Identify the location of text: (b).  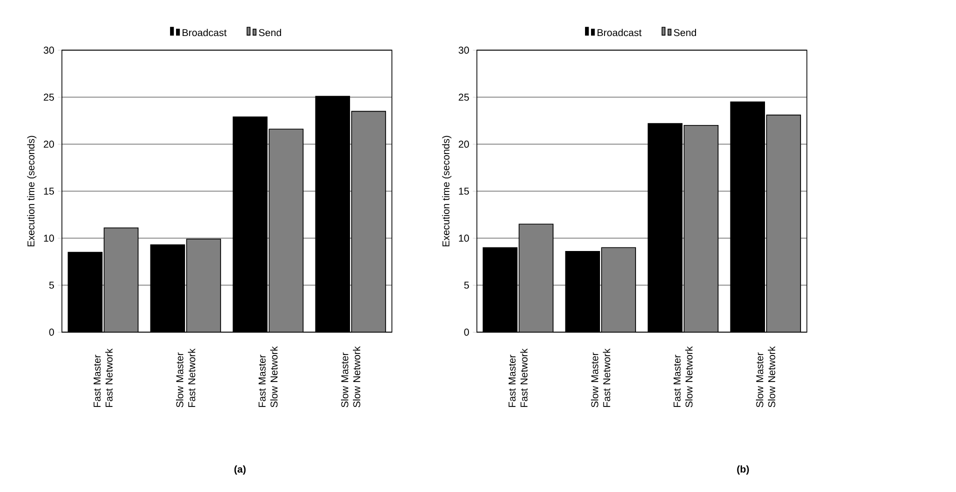
(743, 470).